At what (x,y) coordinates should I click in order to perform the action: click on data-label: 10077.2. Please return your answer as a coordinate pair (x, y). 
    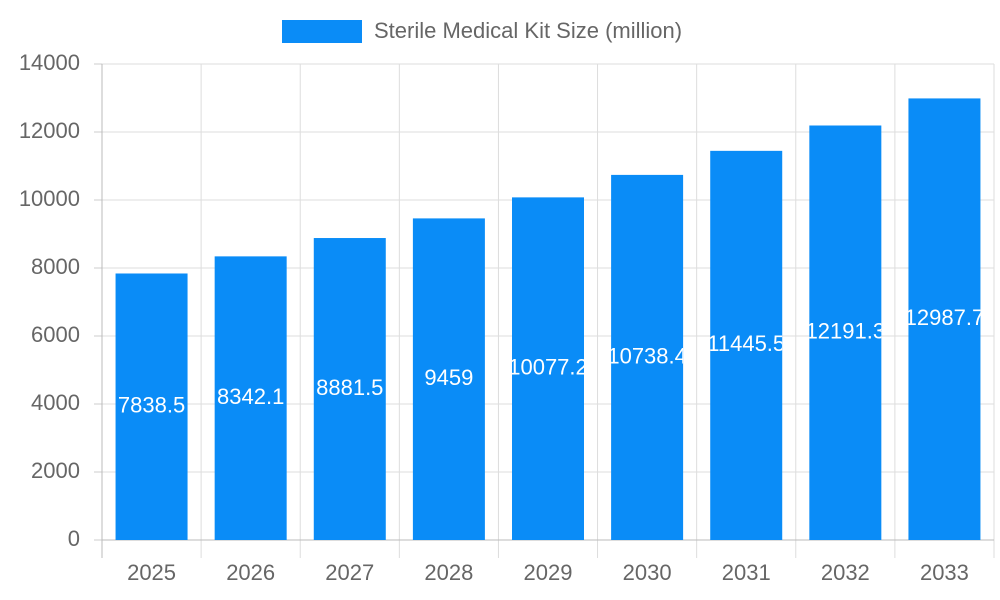
    Looking at the image, I should click on (548, 367).